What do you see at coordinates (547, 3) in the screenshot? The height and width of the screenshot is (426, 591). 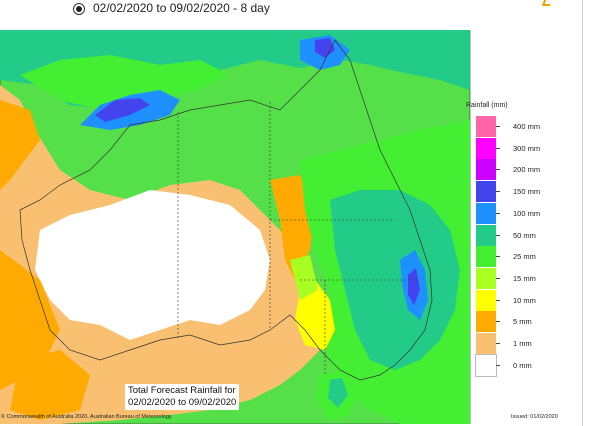 I see `corner-mark-icon` at bounding box center [547, 3].